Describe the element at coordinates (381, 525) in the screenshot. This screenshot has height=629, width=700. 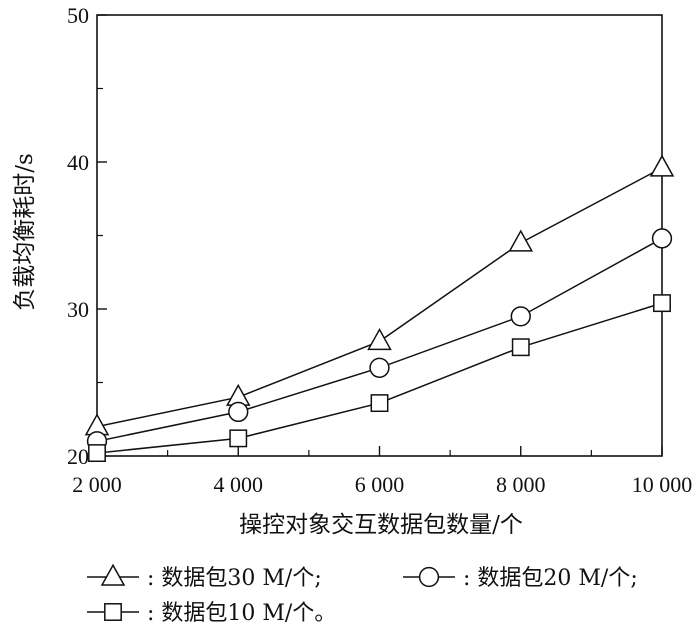
I see `x-axis-label: 操控对象交互数据包数量/个` at that location.